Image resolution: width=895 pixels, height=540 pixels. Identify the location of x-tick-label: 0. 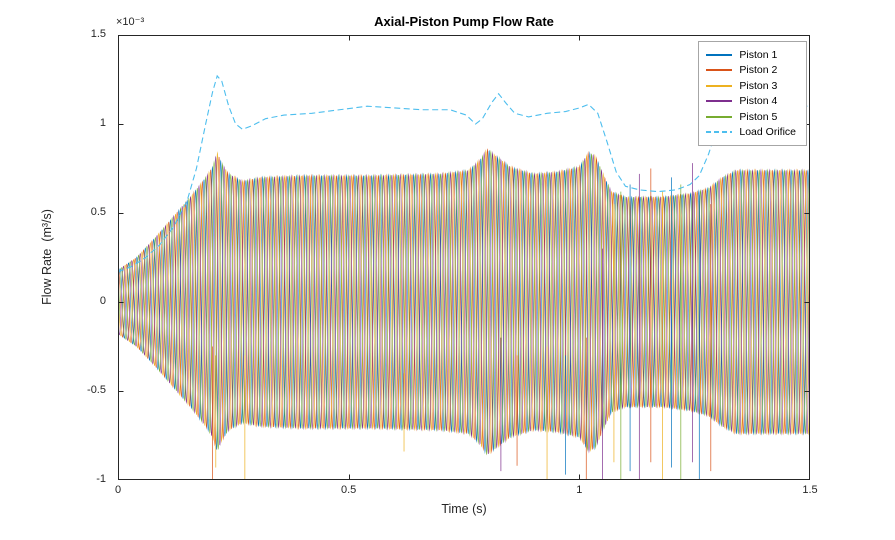
(118, 490).